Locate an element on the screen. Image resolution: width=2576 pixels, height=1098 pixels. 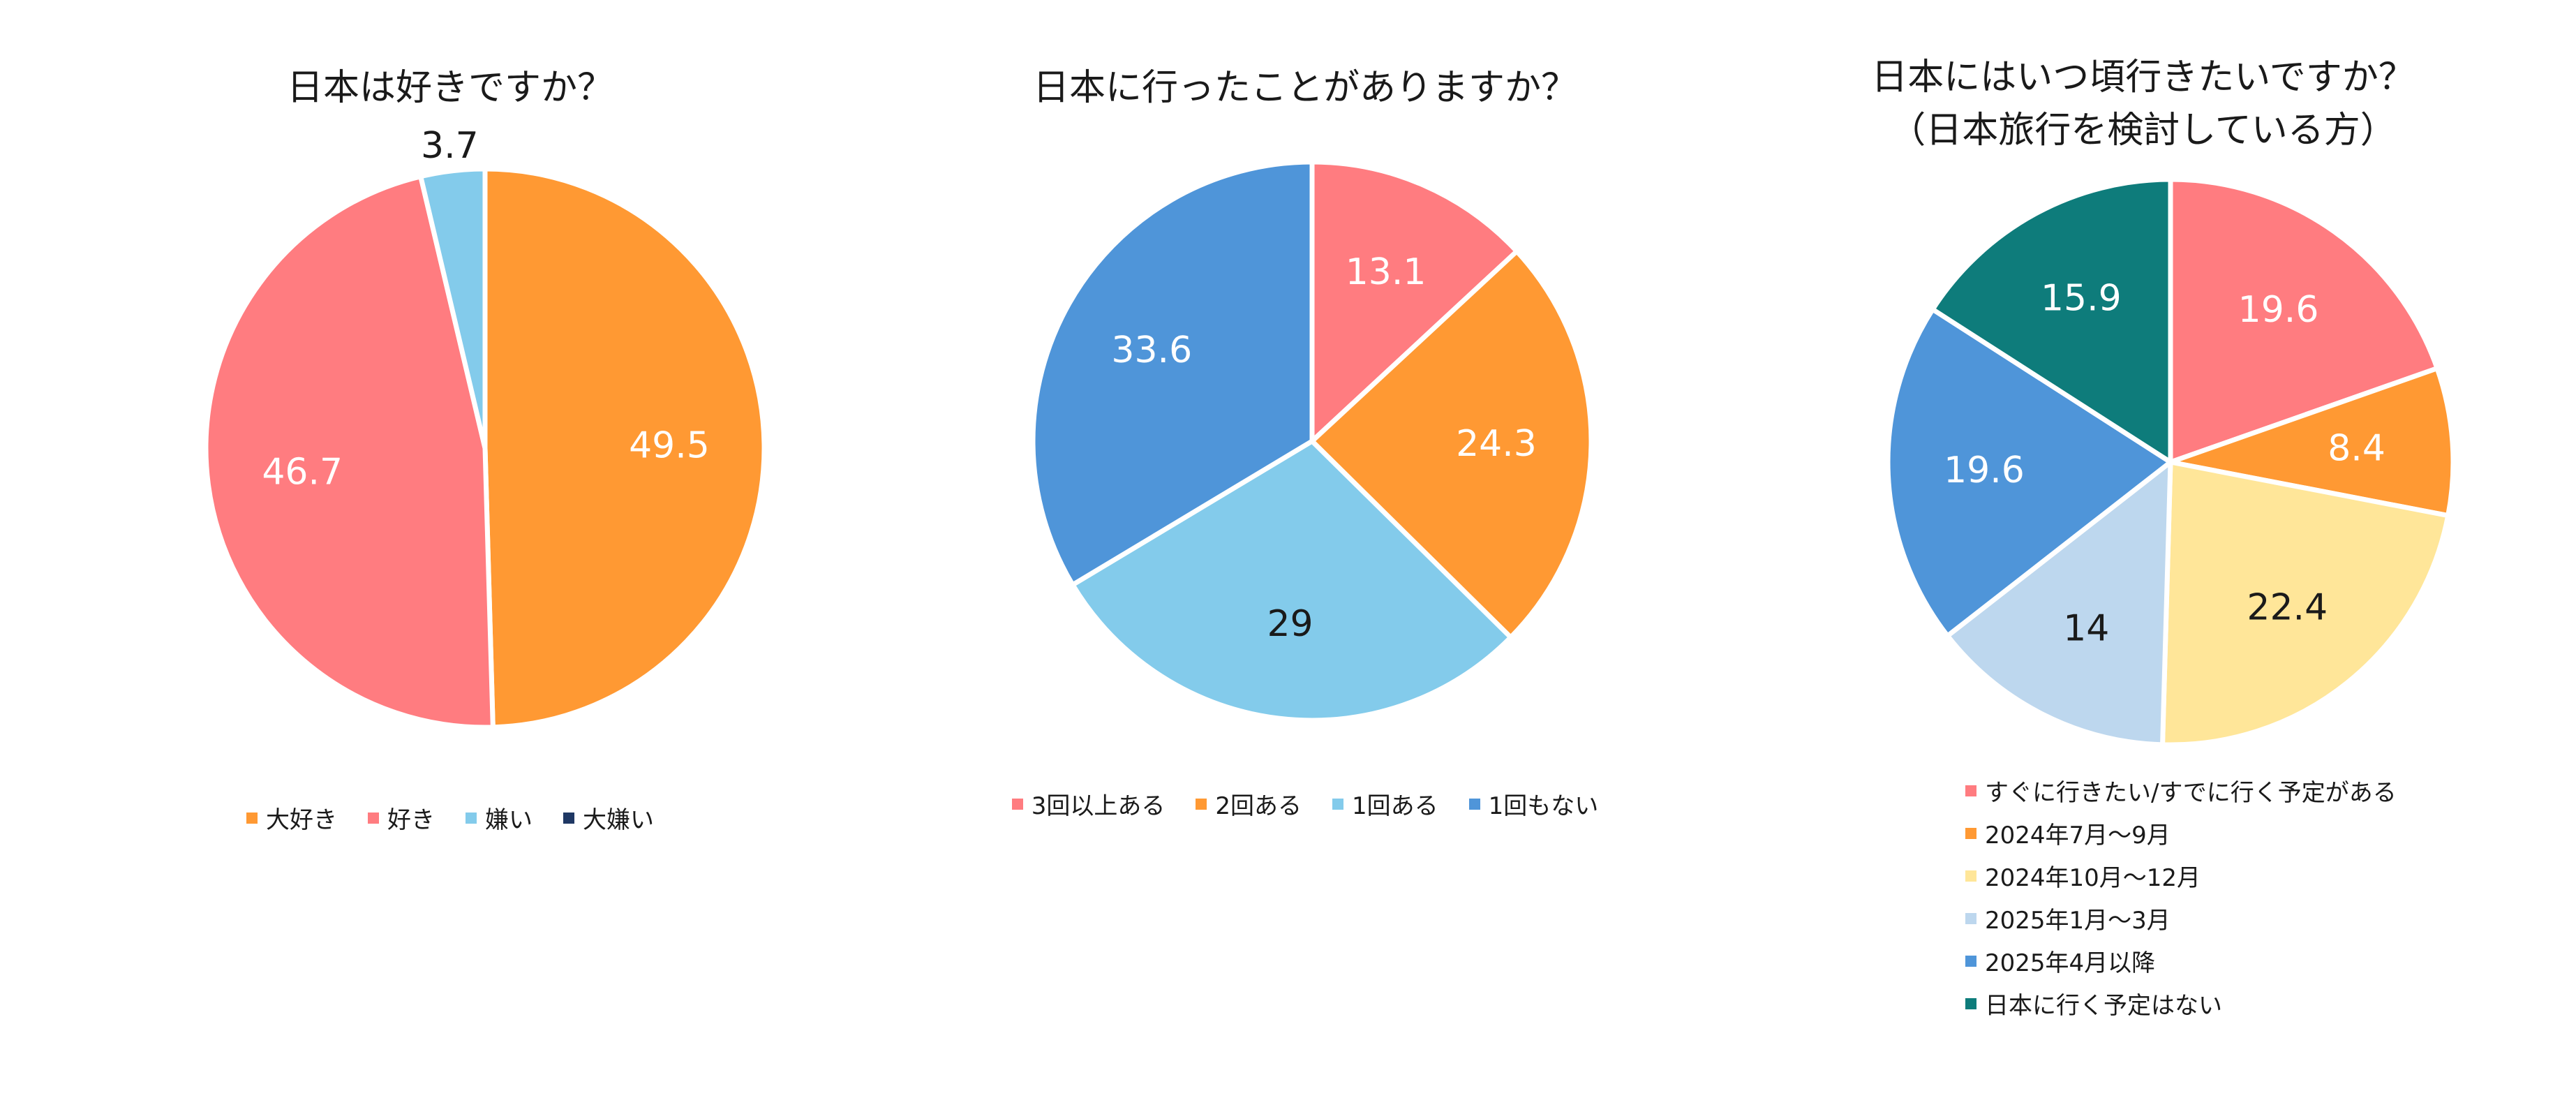
legend-label: 2024年10月～12月 is located at coordinates (2093, 878).